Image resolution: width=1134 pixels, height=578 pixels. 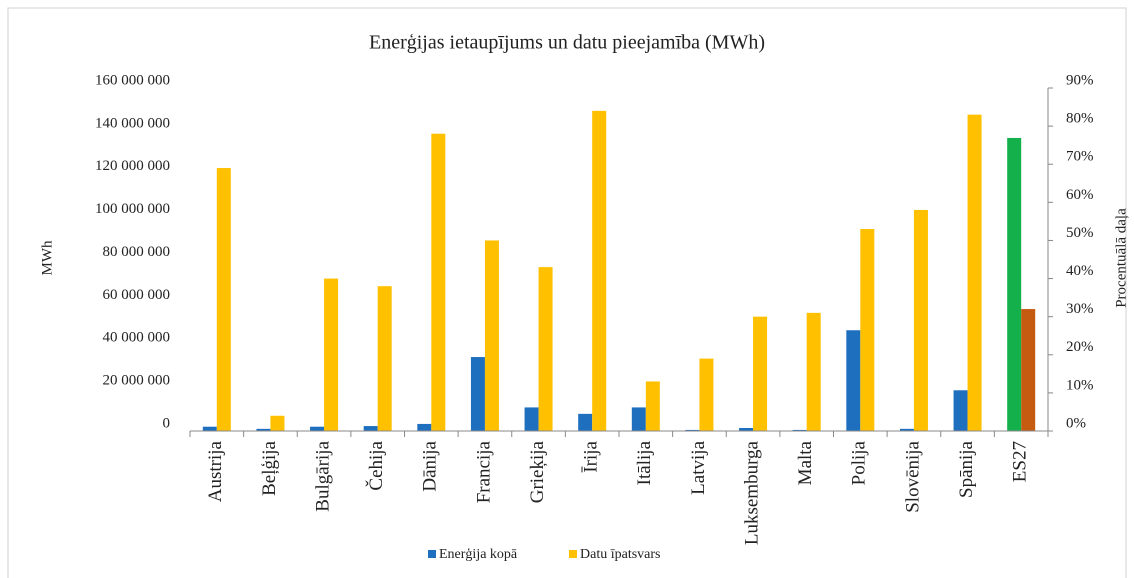 What do you see at coordinates (132, 80) in the screenshot?
I see `y-tick-label: 160 000 000` at bounding box center [132, 80].